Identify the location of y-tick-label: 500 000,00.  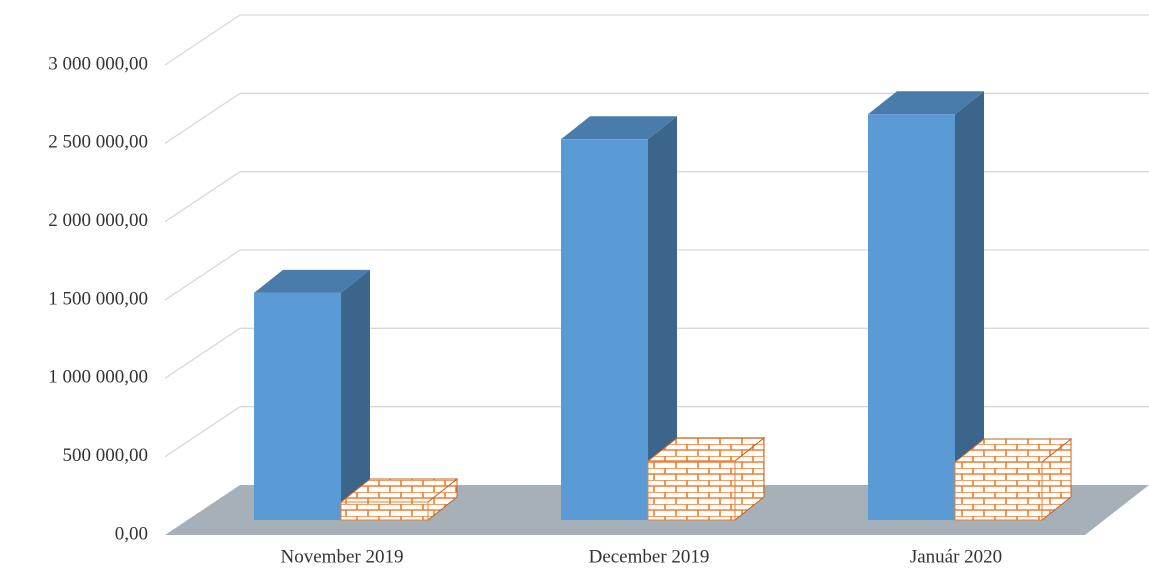
(106, 455).